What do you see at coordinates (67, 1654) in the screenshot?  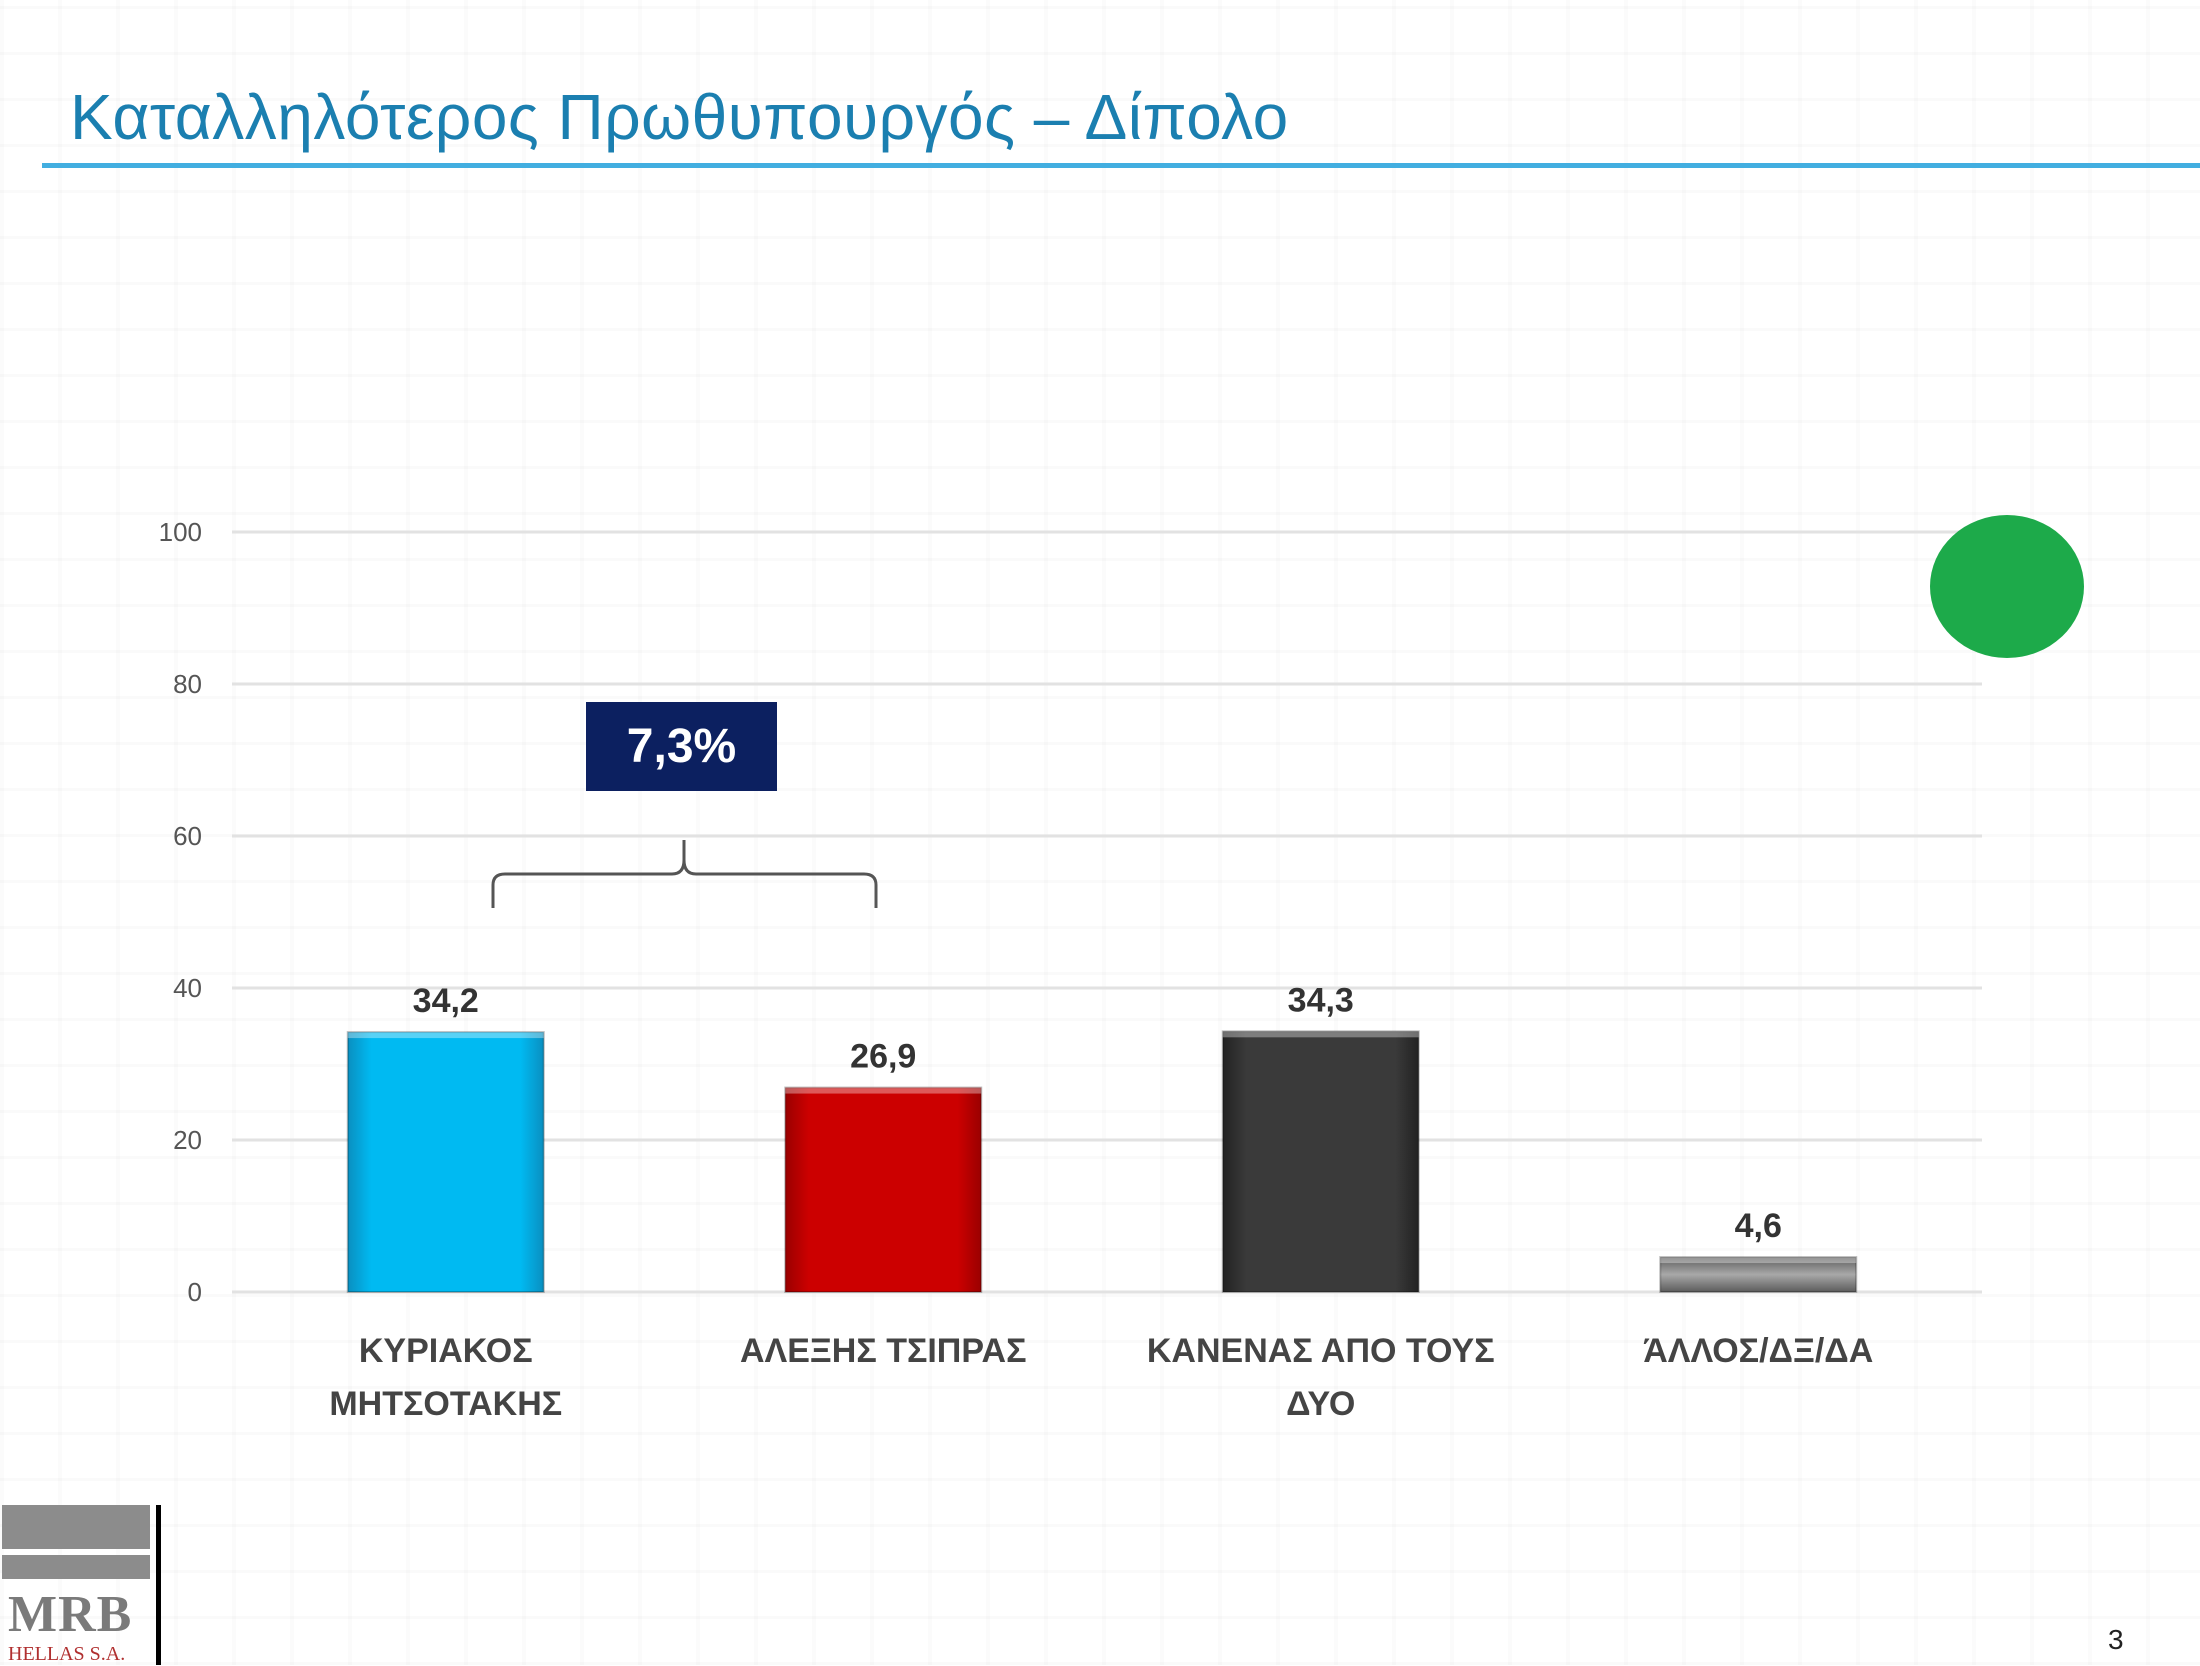 I see `logo-subtitle: HELLAS S.A.` at bounding box center [67, 1654].